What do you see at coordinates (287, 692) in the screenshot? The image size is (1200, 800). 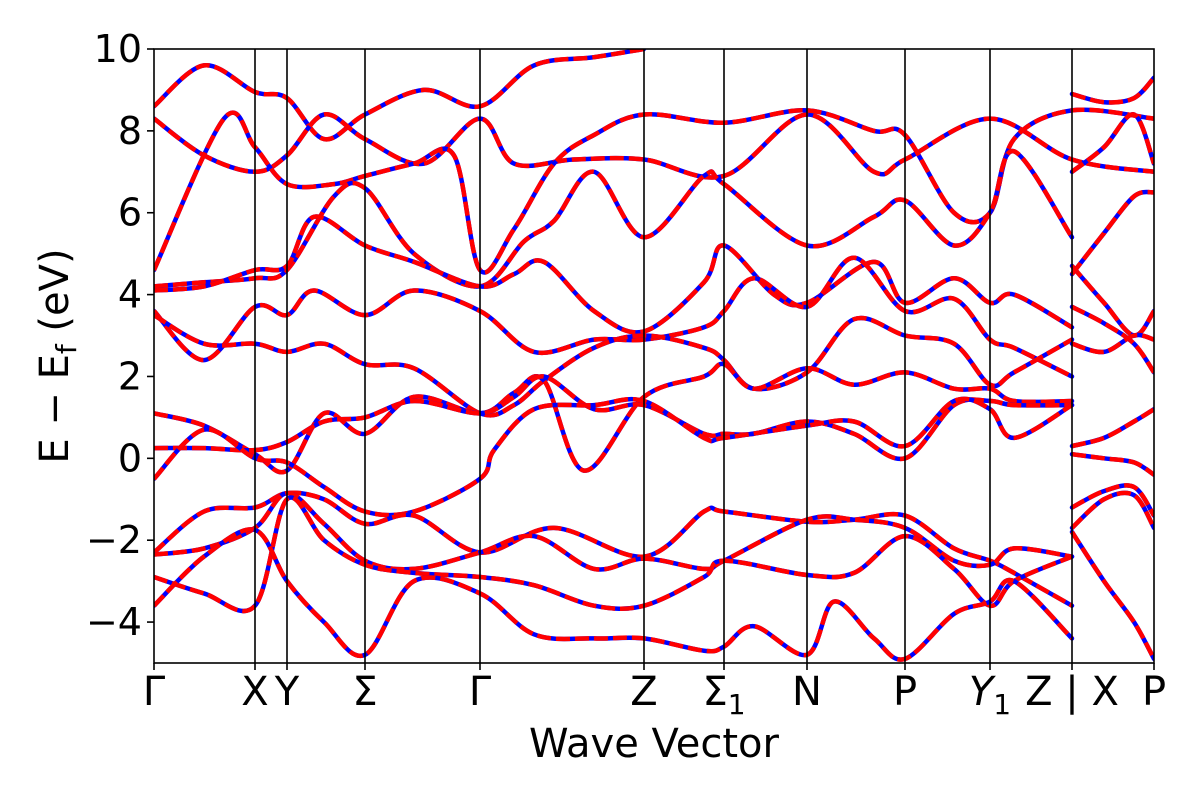 I see `x-tick-label-3: Y` at bounding box center [287, 692].